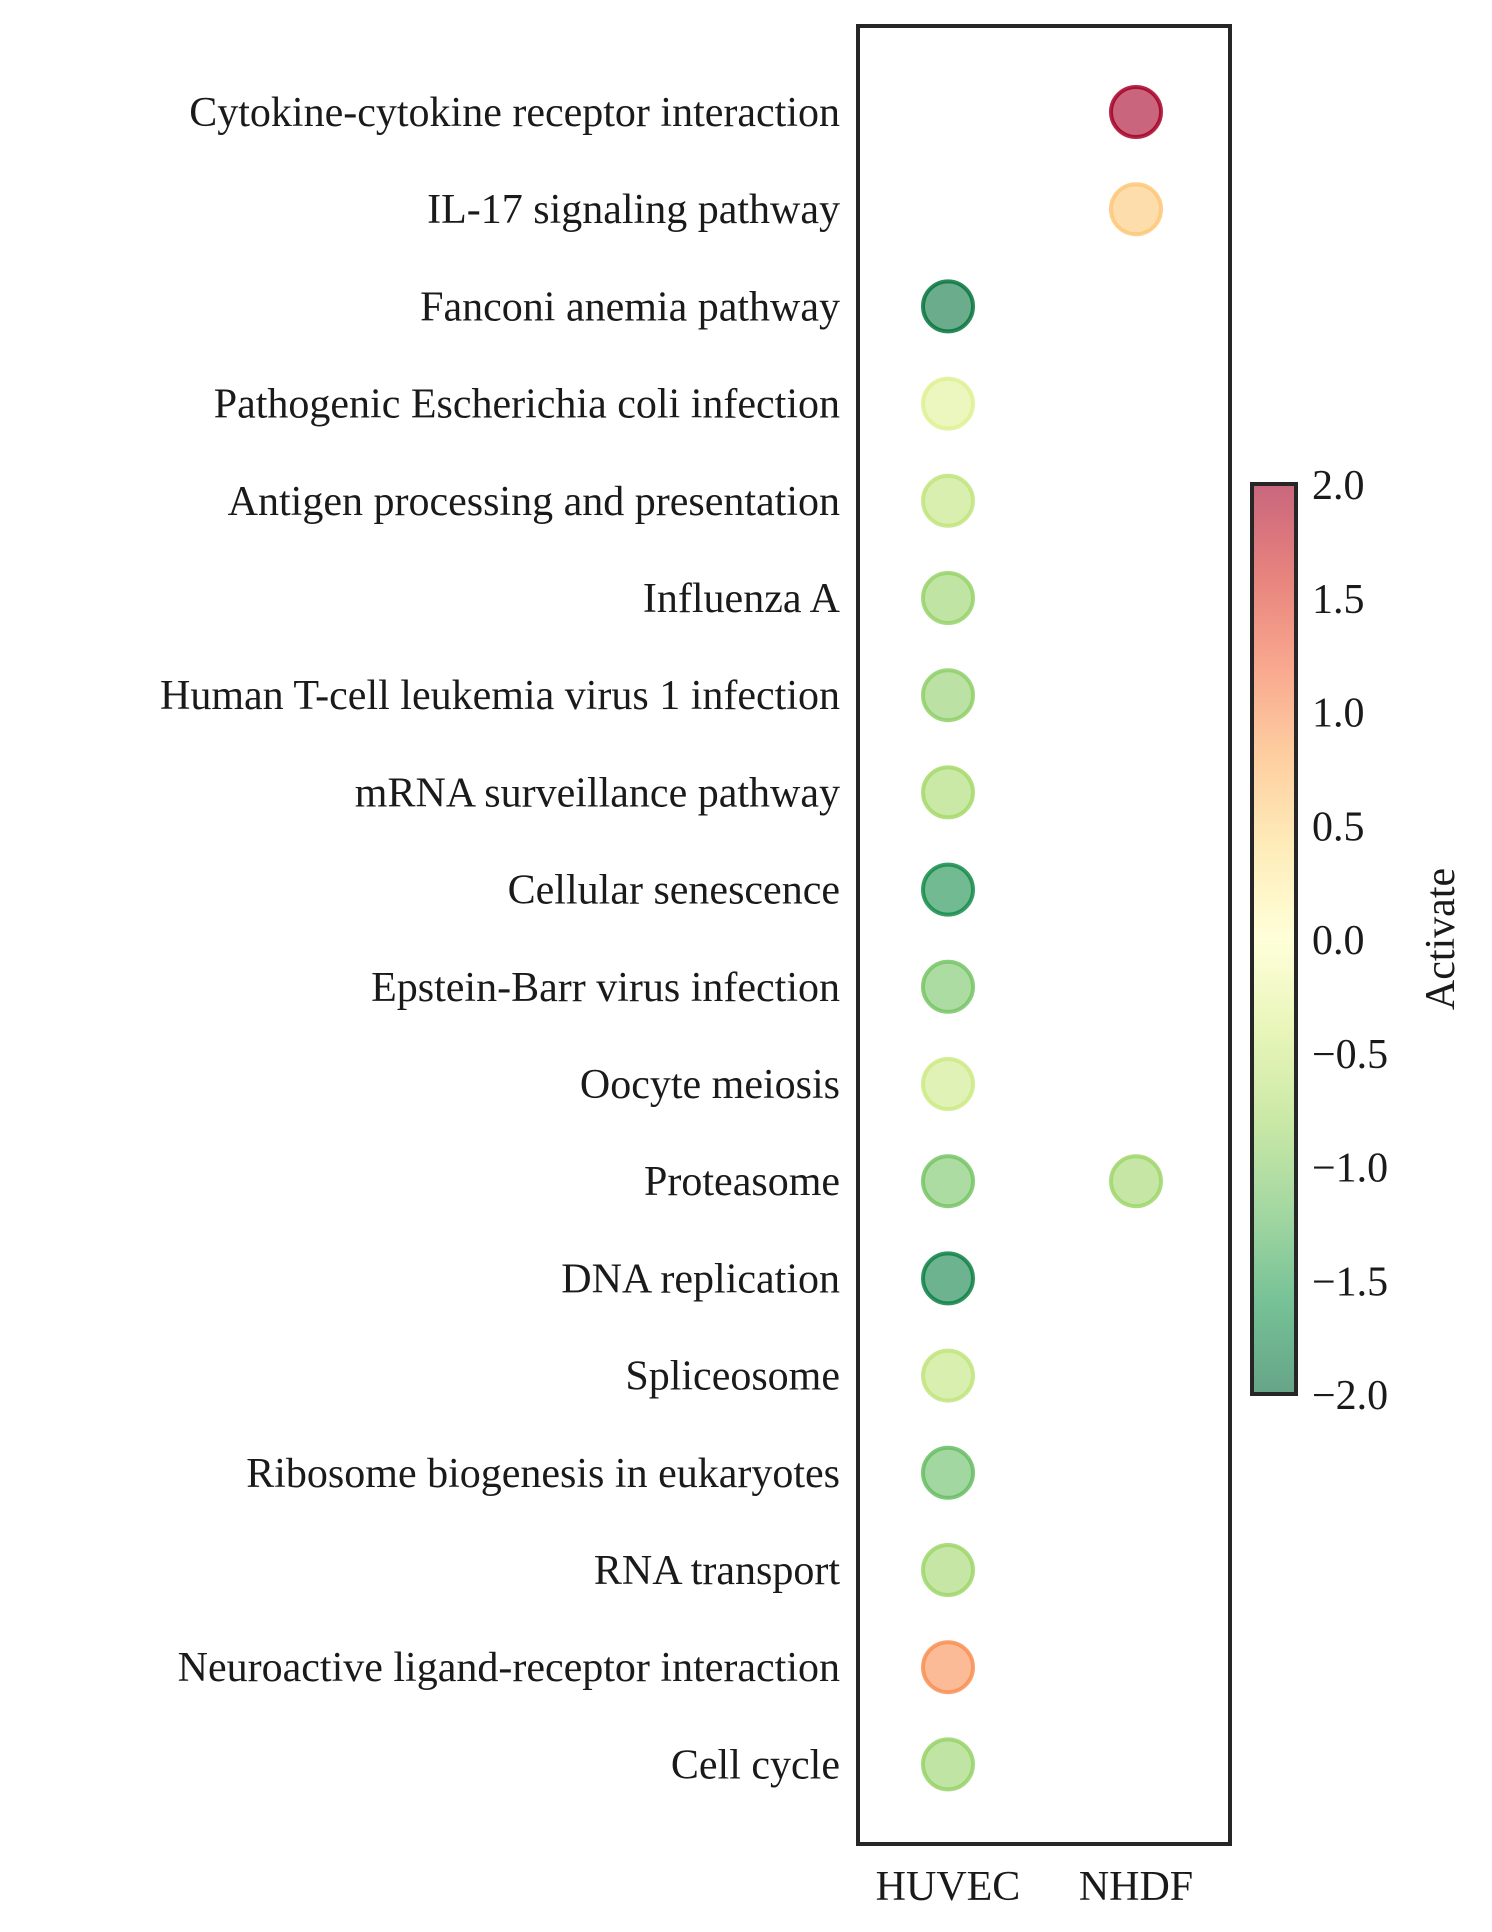 The height and width of the screenshot is (1932, 1492). Describe the element at coordinates (605, 988) in the screenshot. I see `y-tick-label: Epstein-Barr virus infection` at that location.